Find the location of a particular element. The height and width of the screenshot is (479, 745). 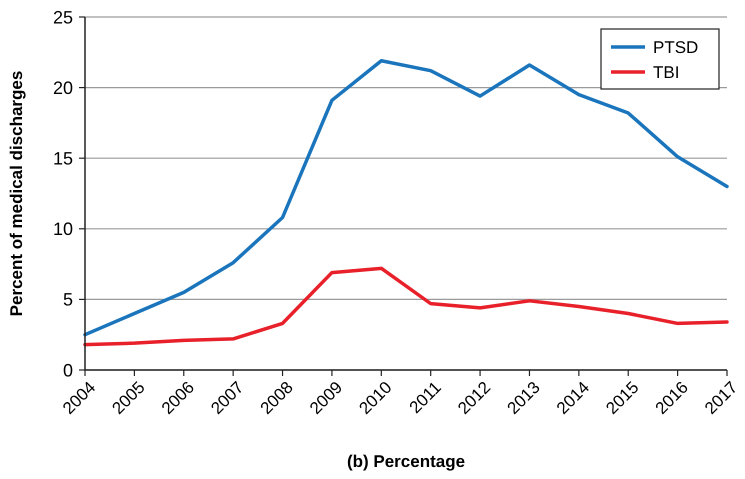

line-series is located at coordinates (406, 306).